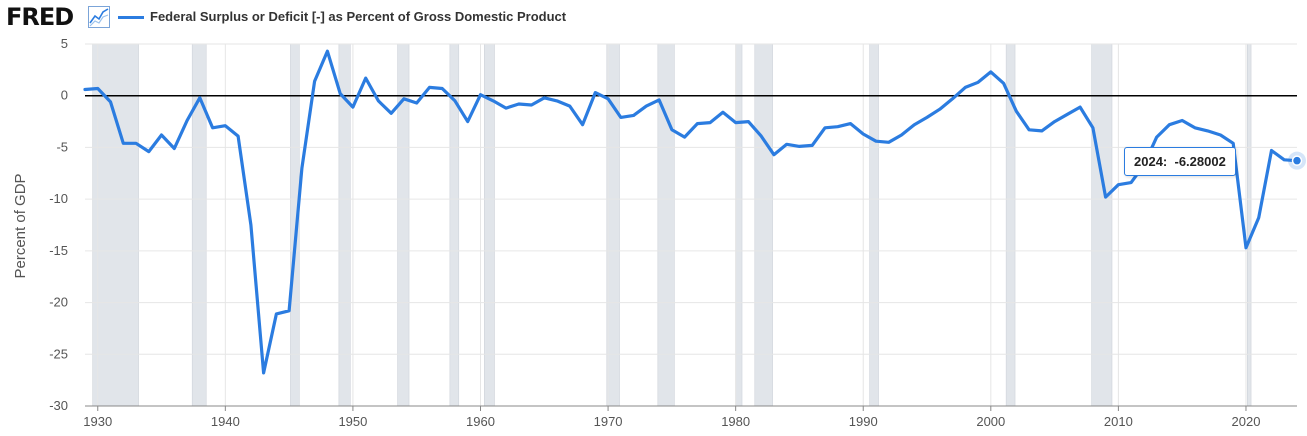 Image resolution: width=1307 pixels, height=436 pixels. Describe the element at coordinates (58, 302) in the screenshot. I see `y-tick-label: -20` at that location.